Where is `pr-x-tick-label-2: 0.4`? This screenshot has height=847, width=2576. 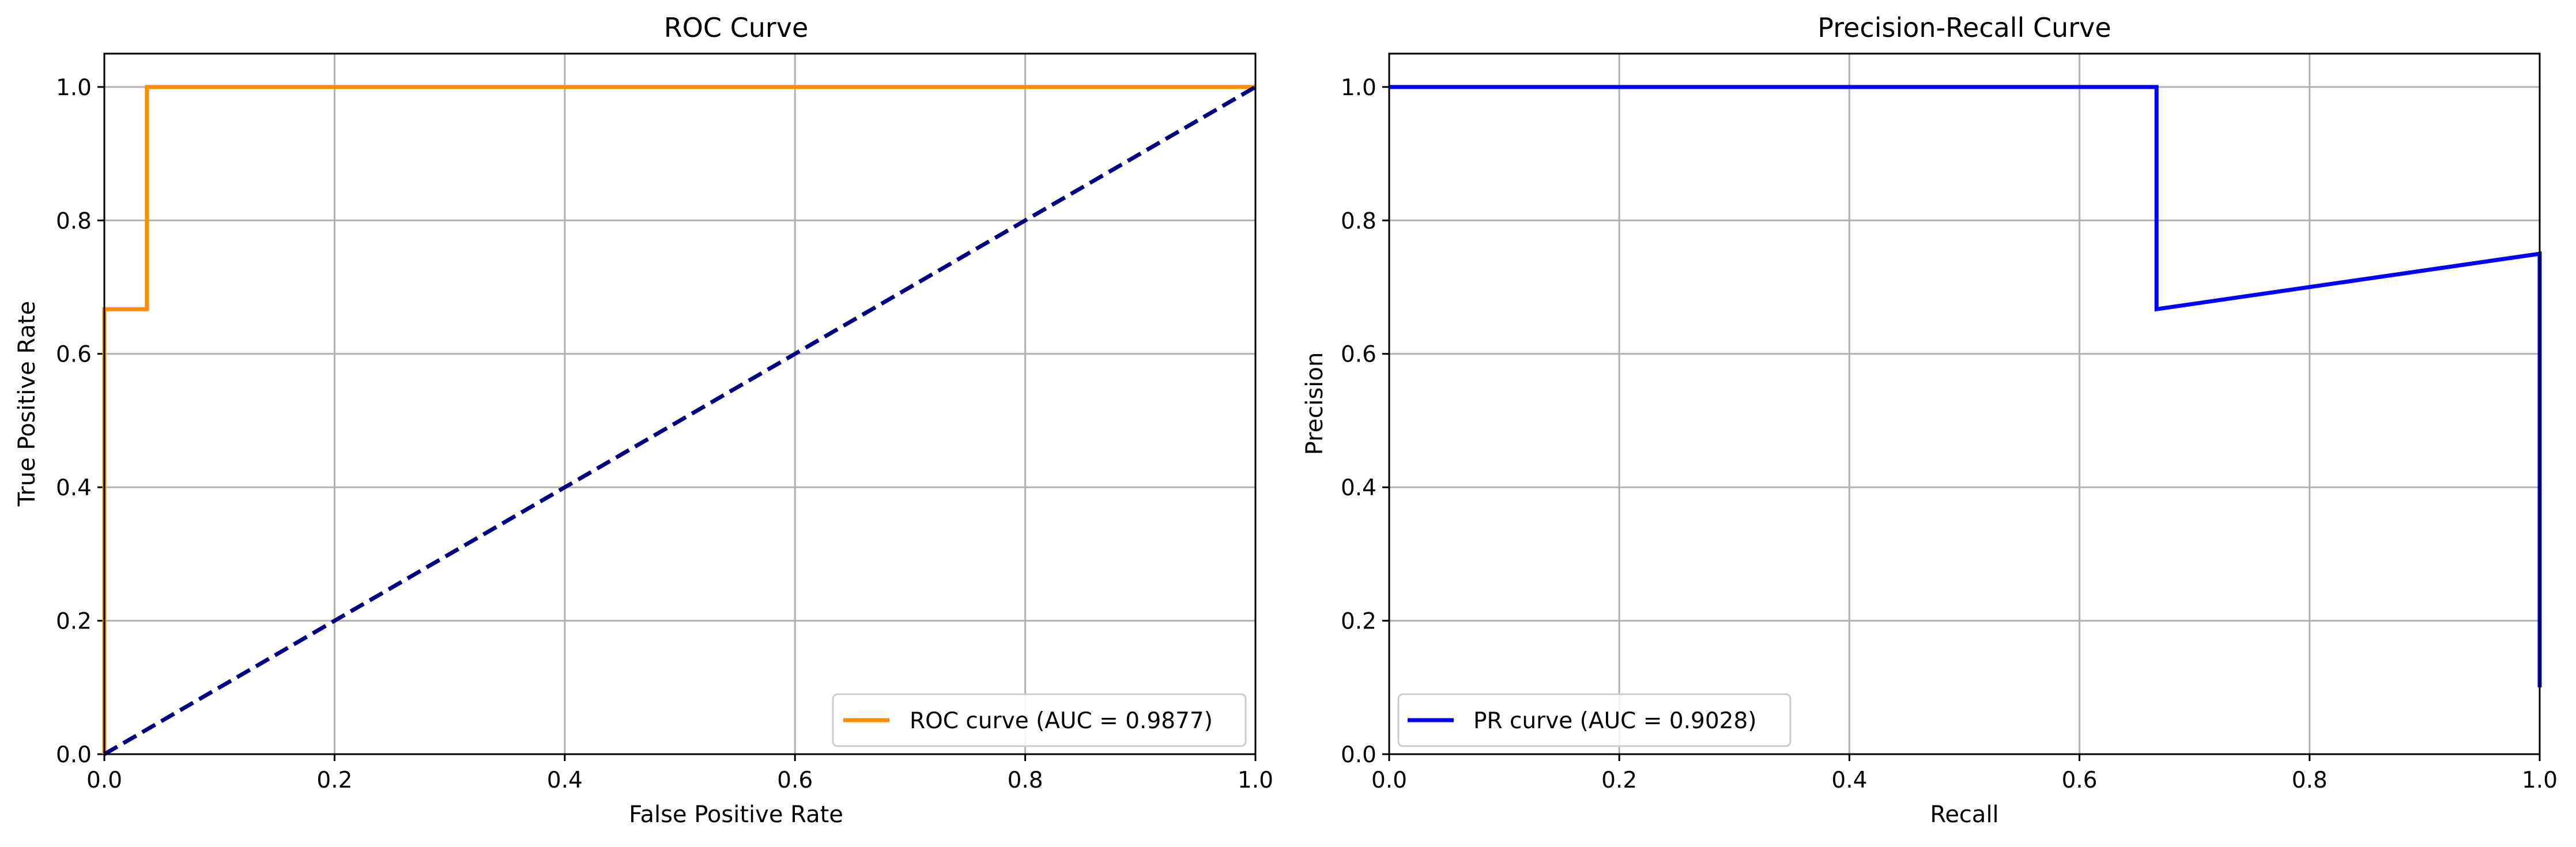
pr-x-tick-label-2: 0.4 is located at coordinates (1849, 780).